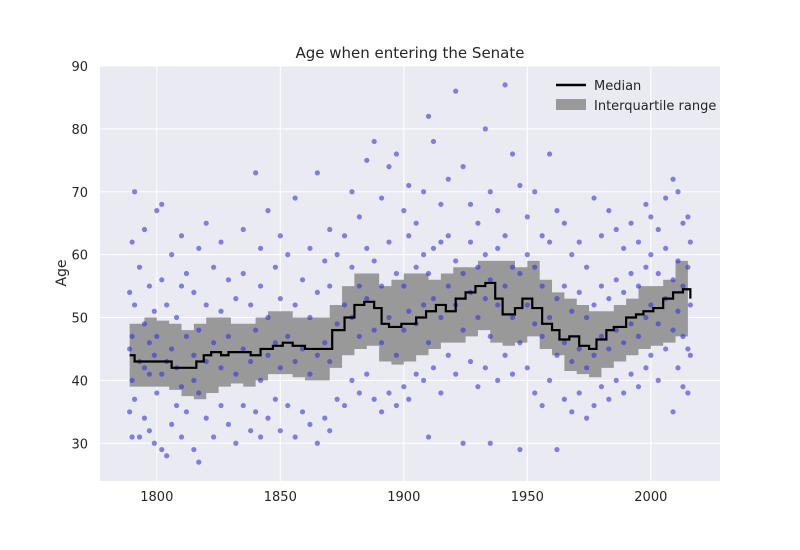 The width and height of the screenshot is (800, 550). What do you see at coordinates (403, 497) in the screenshot?
I see `x-axis-ticks: 1800 1850 1900 1950 2000` at bounding box center [403, 497].